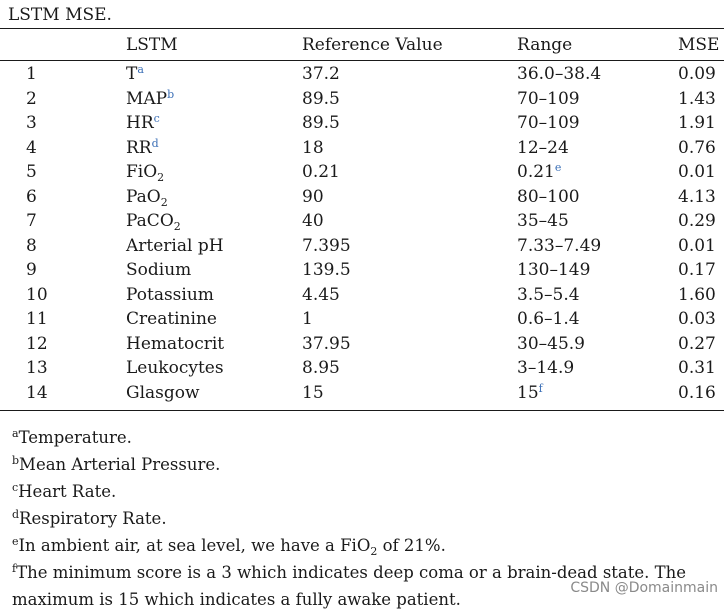 This screenshot has height=613, width=724. What do you see at coordinates (15, 433) in the screenshot?
I see `footnote-mark: a` at bounding box center [15, 433].